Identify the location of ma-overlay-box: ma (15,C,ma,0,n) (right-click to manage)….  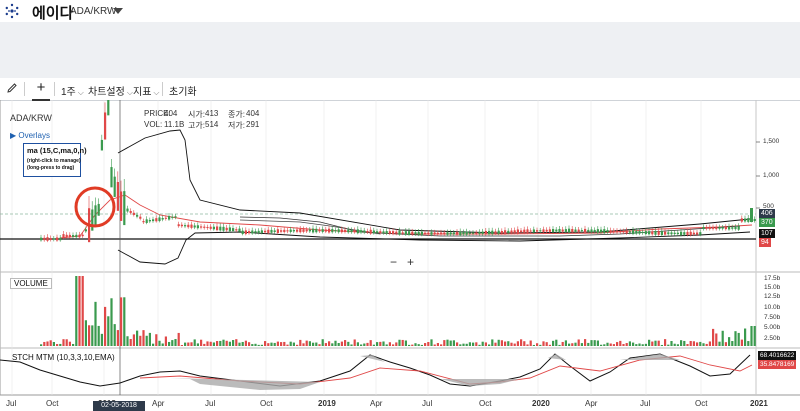
(55, 160).